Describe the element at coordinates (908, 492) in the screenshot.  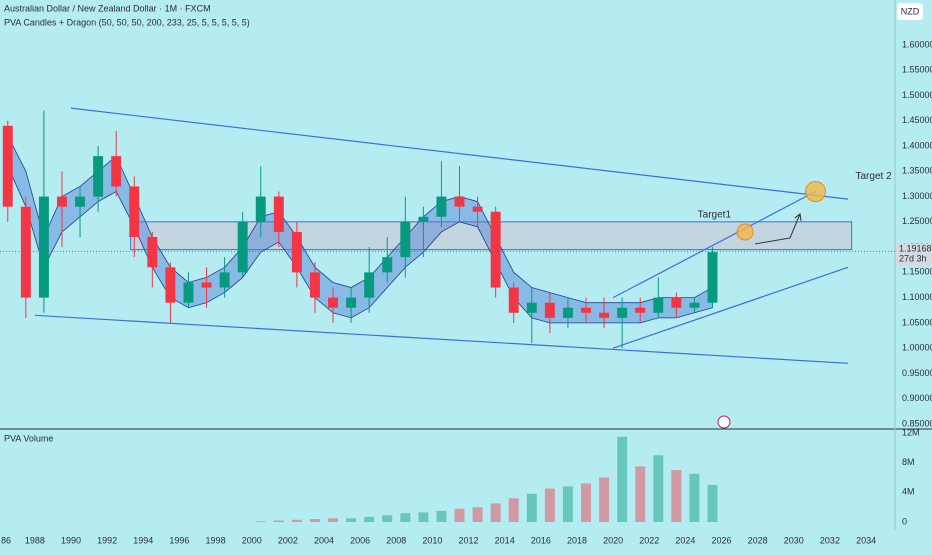
I see `volume-tick-label: 4M` at that location.